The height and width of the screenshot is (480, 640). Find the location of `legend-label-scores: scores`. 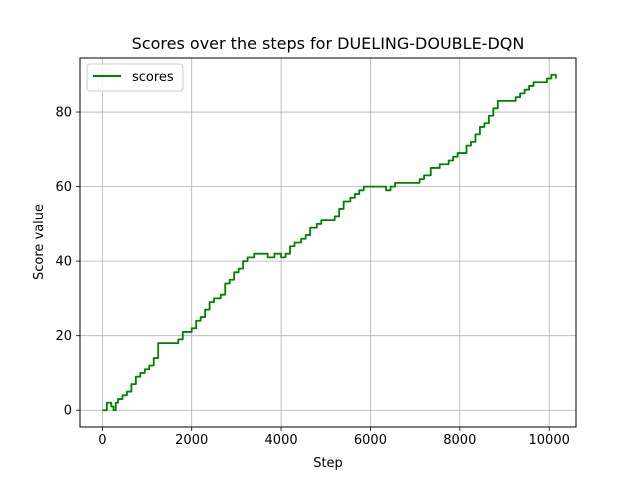

legend-label-scores: scores is located at coordinates (153, 77).